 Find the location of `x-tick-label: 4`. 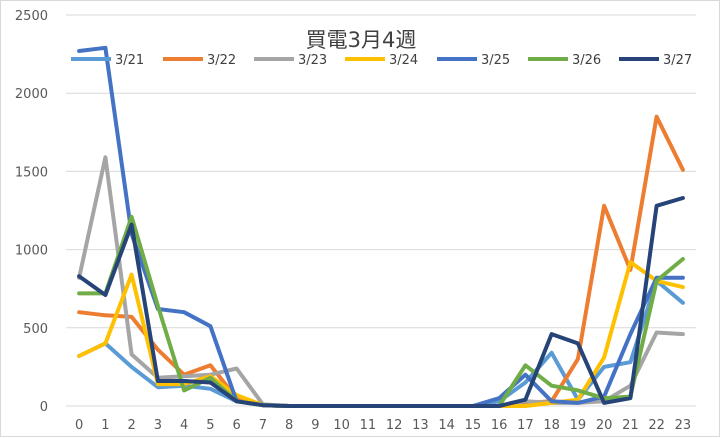

x-tick-label: 4 is located at coordinates (184, 425).